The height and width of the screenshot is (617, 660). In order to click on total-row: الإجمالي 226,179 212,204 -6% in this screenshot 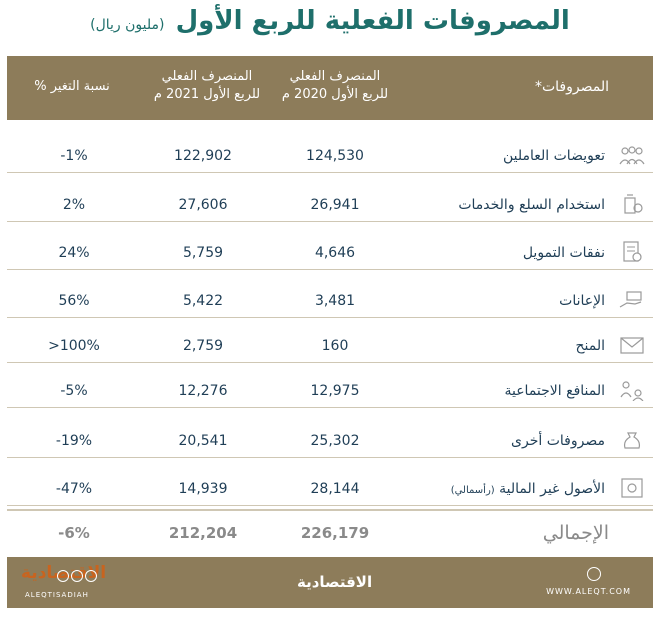, I will do `click(330, 531)`.